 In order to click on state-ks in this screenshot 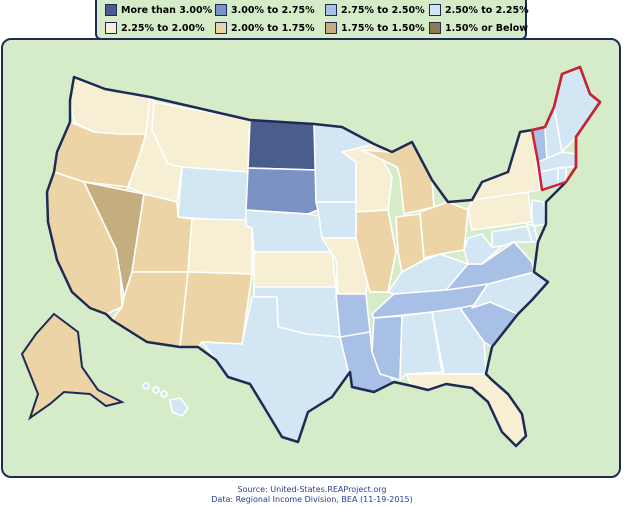, I will do `click(295, 269)`.